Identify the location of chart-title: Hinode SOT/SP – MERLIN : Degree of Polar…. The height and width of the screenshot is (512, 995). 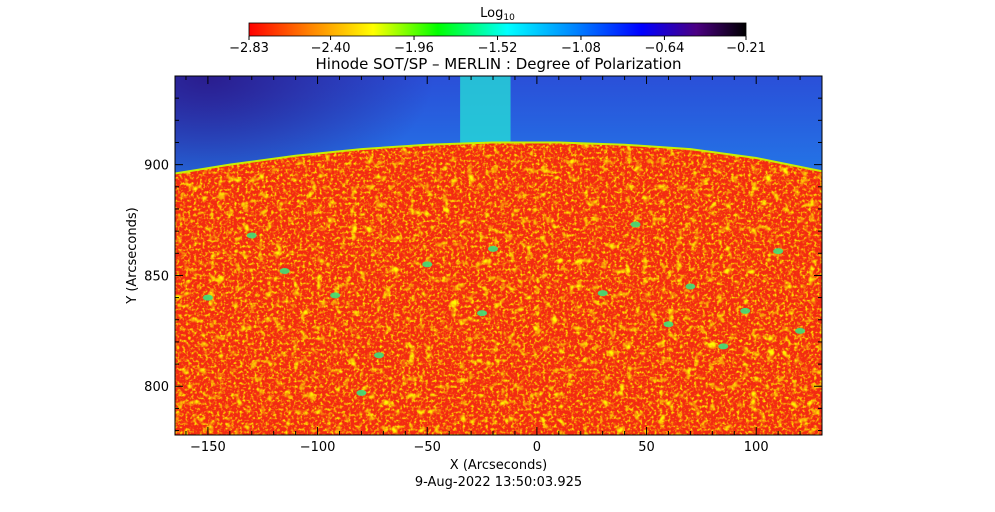
(499, 64).